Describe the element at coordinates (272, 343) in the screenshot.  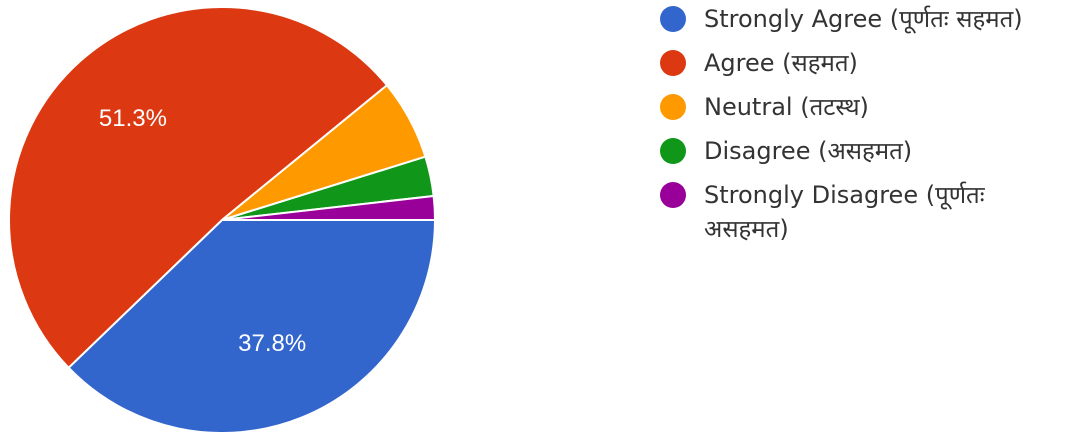
I see `pie-label-strongly-agree: 37.8%` at that location.